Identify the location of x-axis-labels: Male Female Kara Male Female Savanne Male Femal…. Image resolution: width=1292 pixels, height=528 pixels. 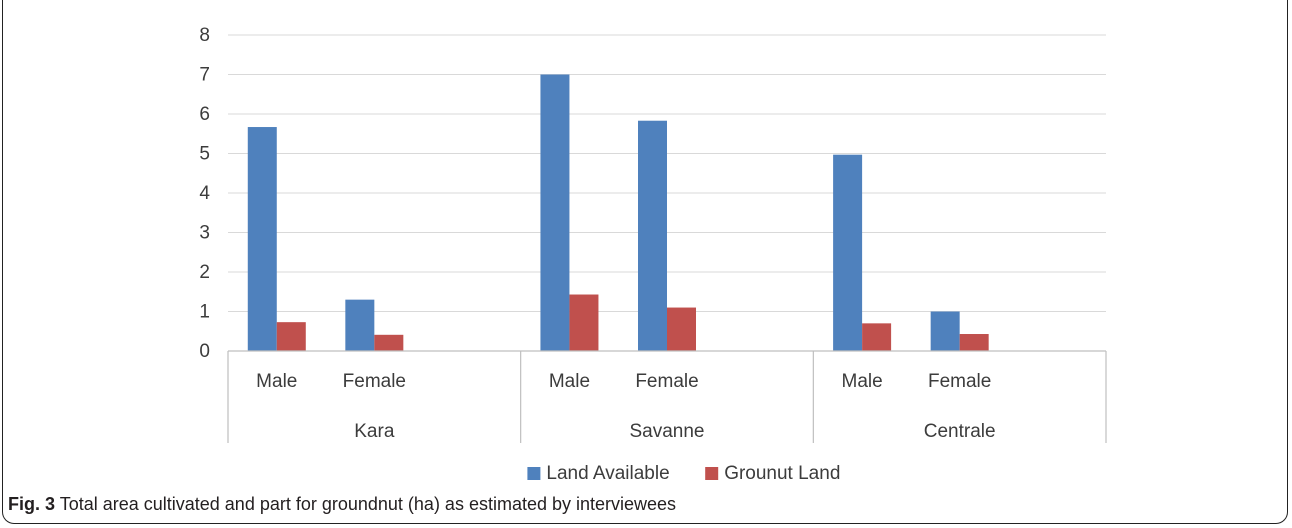
(625, 406).